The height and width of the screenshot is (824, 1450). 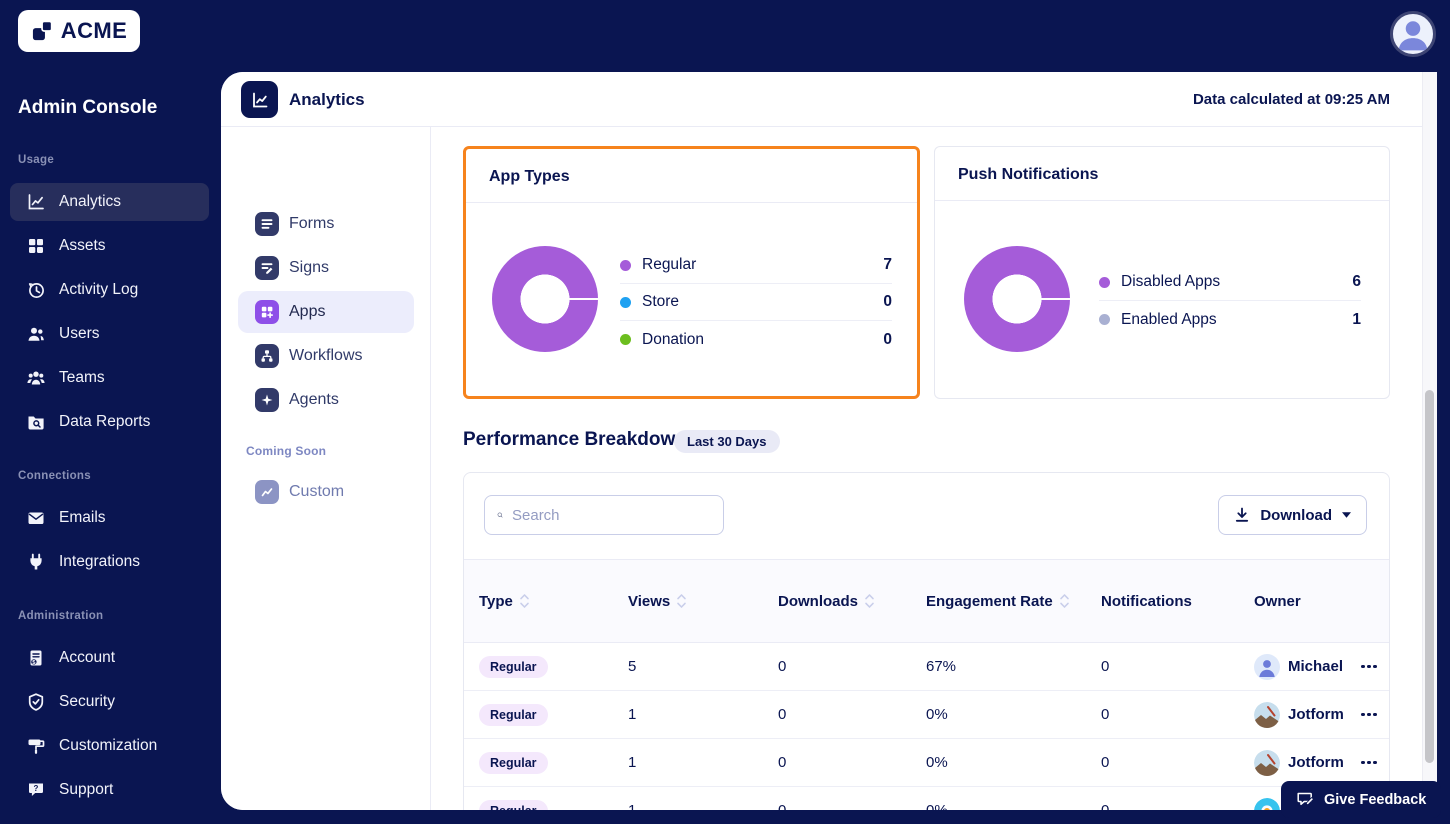 I want to click on type-badge: Regular, so click(x=513, y=804).